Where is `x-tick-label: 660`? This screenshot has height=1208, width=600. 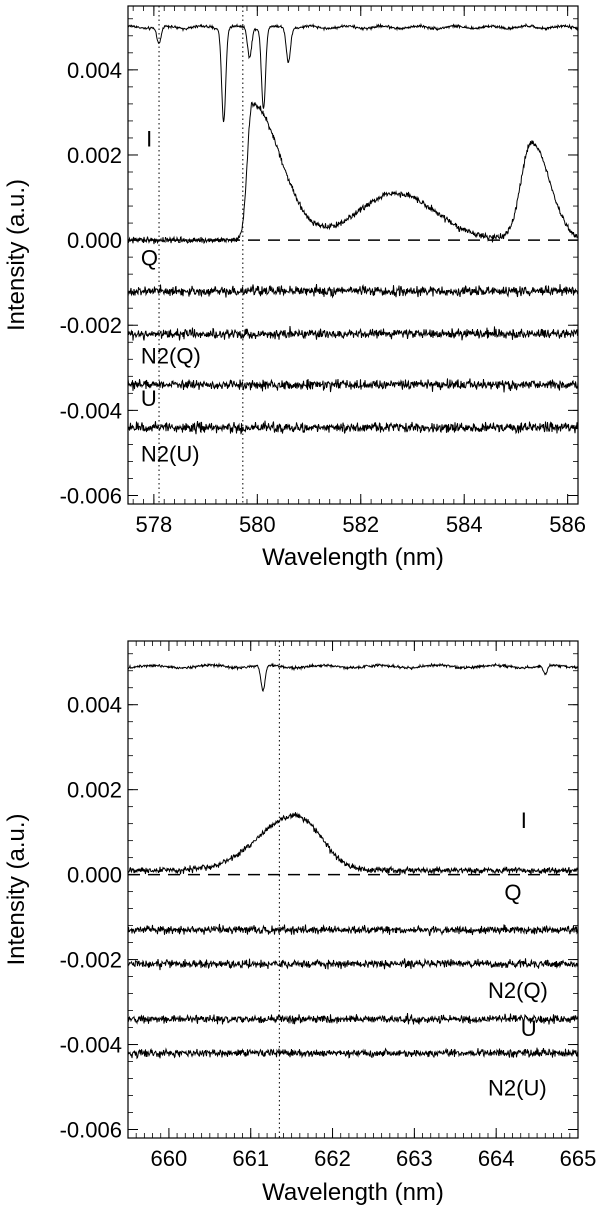 x-tick-label: 660 is located at coordinates (169, 1158).